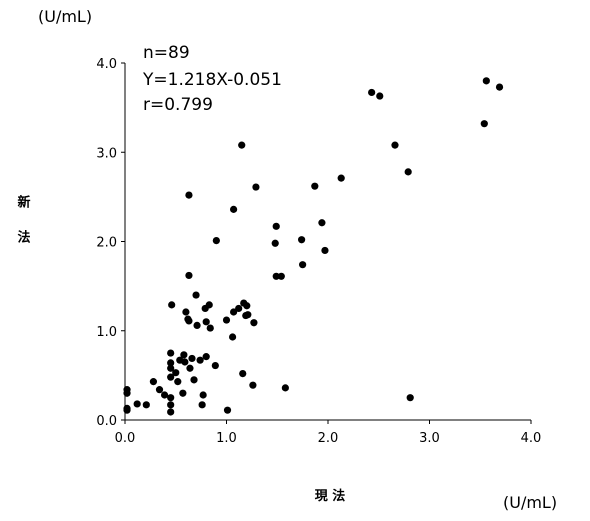 This screenshot has height=521, width=590. Describe the element at coordinates (166, 53) in the screenshot. I see `annotation: n=89` at that location.